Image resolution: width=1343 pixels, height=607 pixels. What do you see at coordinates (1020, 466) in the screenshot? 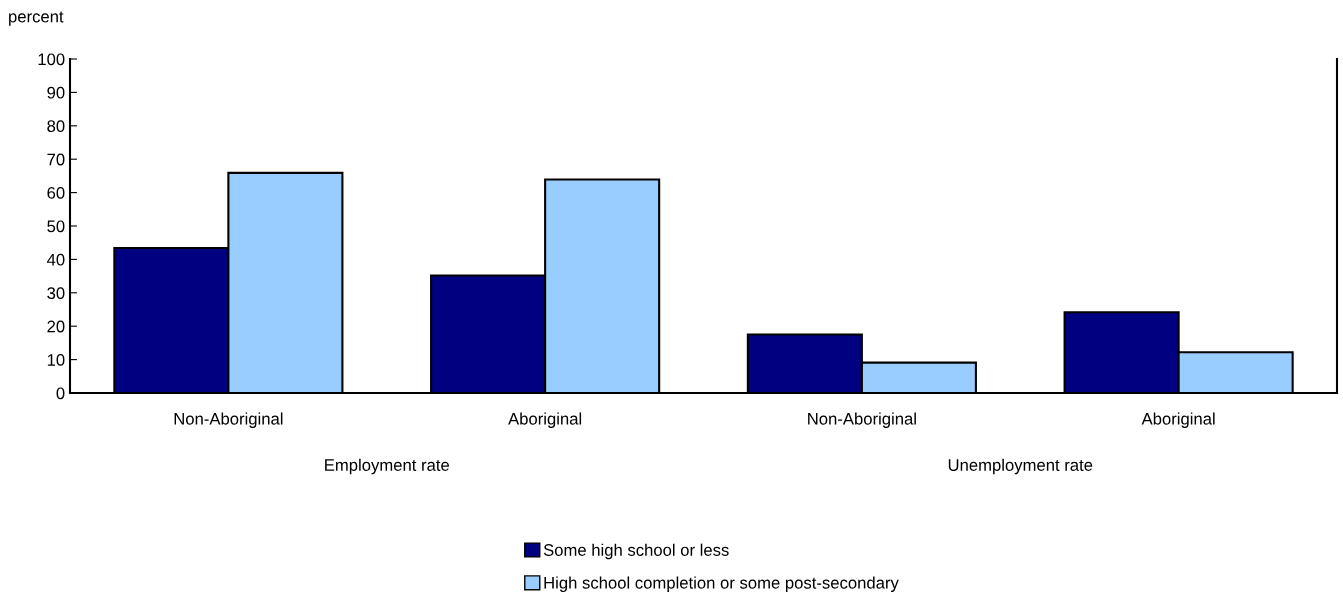
I see `text: Unemployment rate` at bounding box center [1020, 466].